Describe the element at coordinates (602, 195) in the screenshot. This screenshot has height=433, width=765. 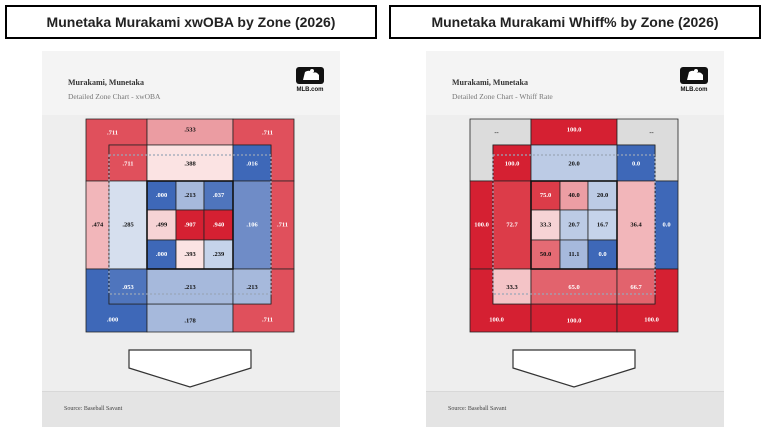
I see `heart-cell-3-label: 20.0` at that location.